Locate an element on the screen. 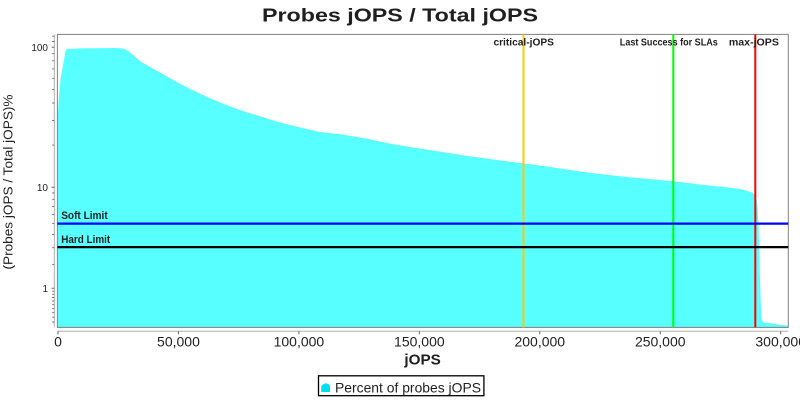 The image size is (800, 400). svg-text: 250,000 is located at coordinates (660, 342).